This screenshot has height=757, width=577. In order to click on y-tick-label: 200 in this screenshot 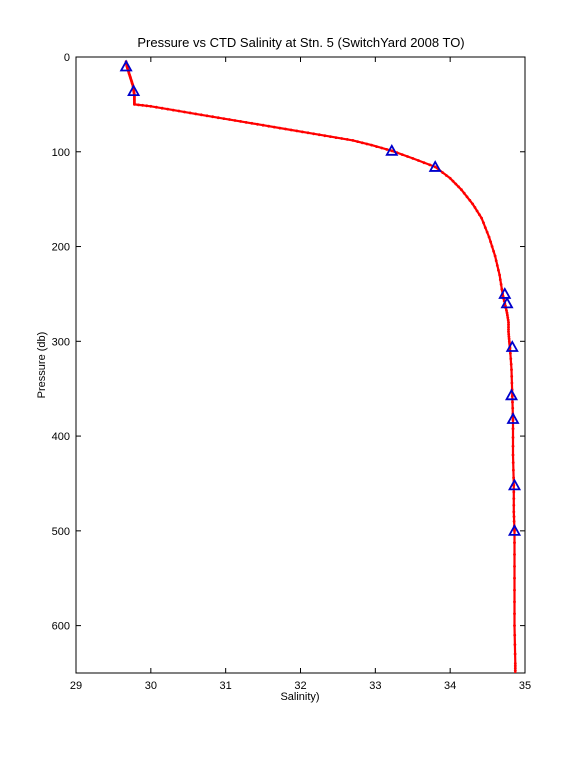, I will do `click(61, 248)`.